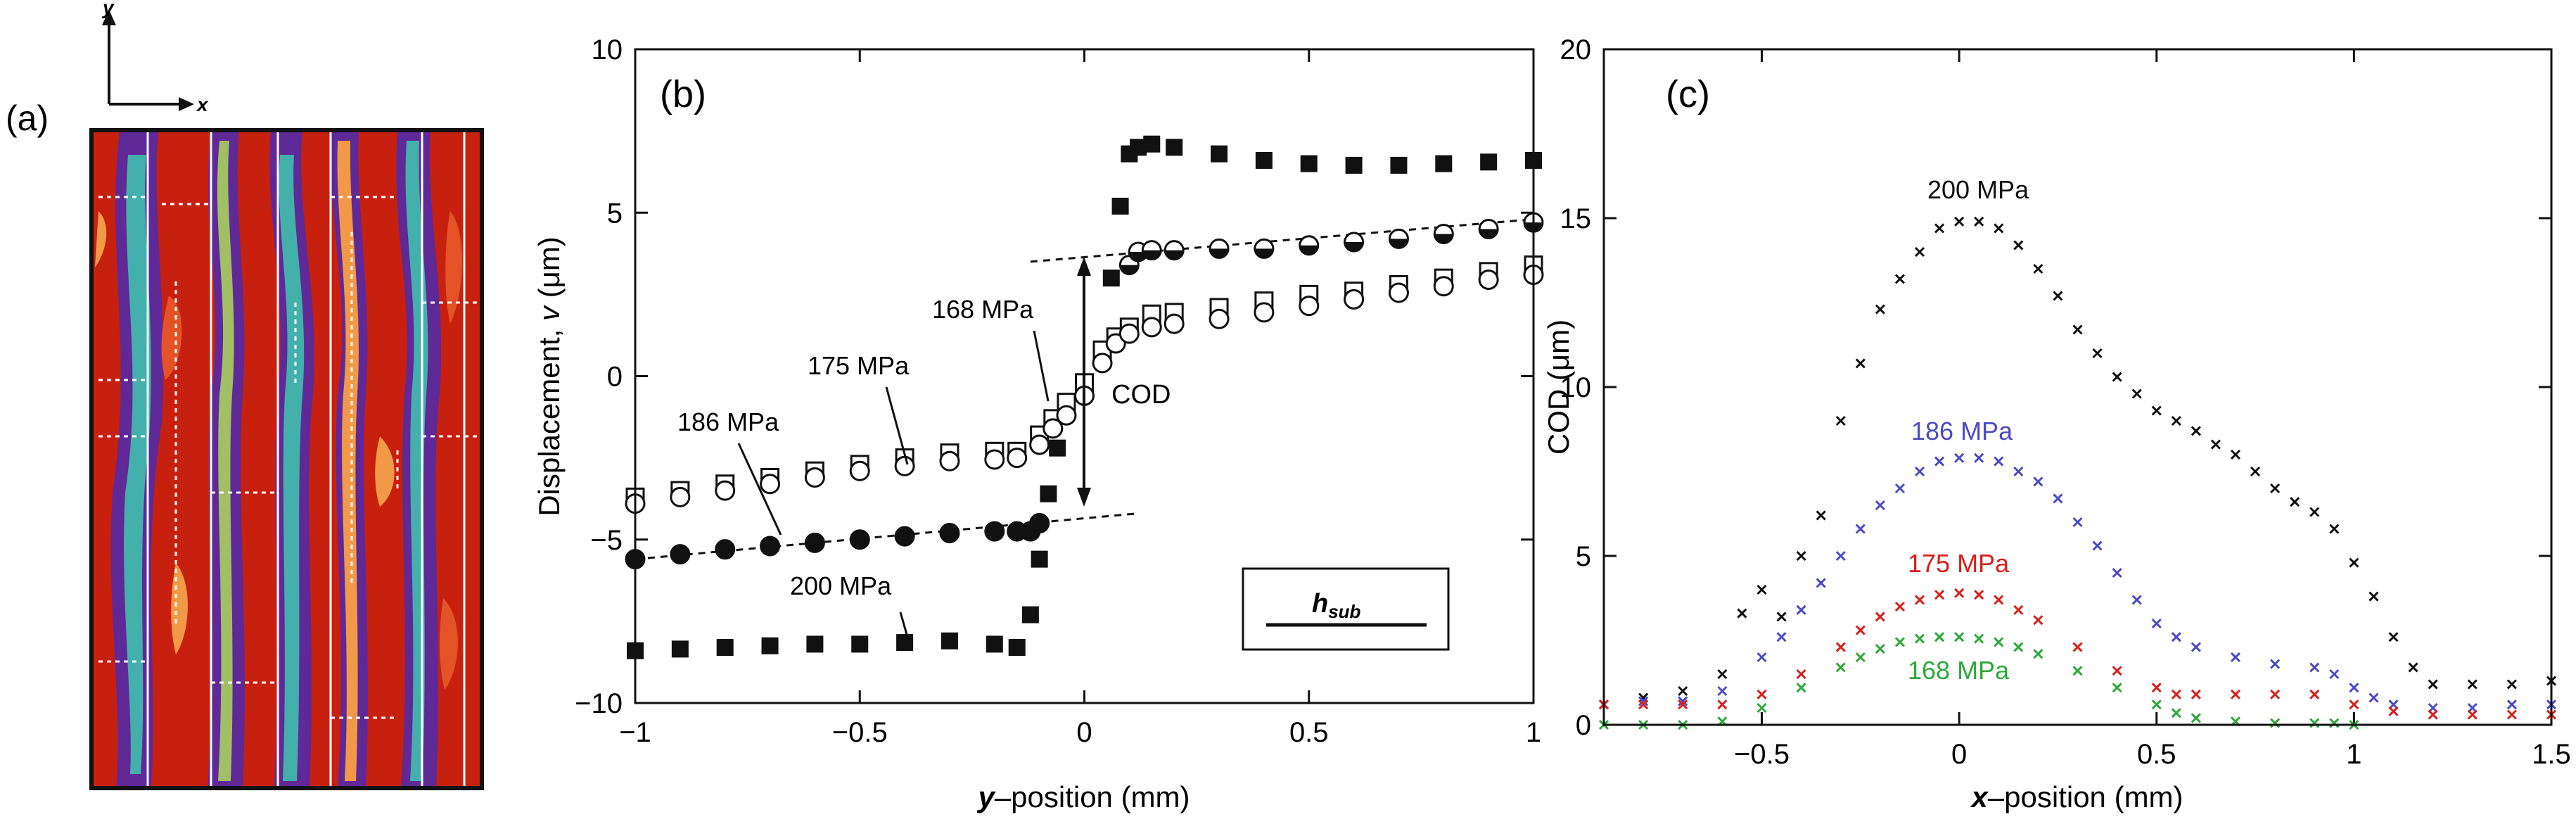 This screenshot has height=817, width=2576. I want to click on y-tick-label: 10, so click(607, 49).